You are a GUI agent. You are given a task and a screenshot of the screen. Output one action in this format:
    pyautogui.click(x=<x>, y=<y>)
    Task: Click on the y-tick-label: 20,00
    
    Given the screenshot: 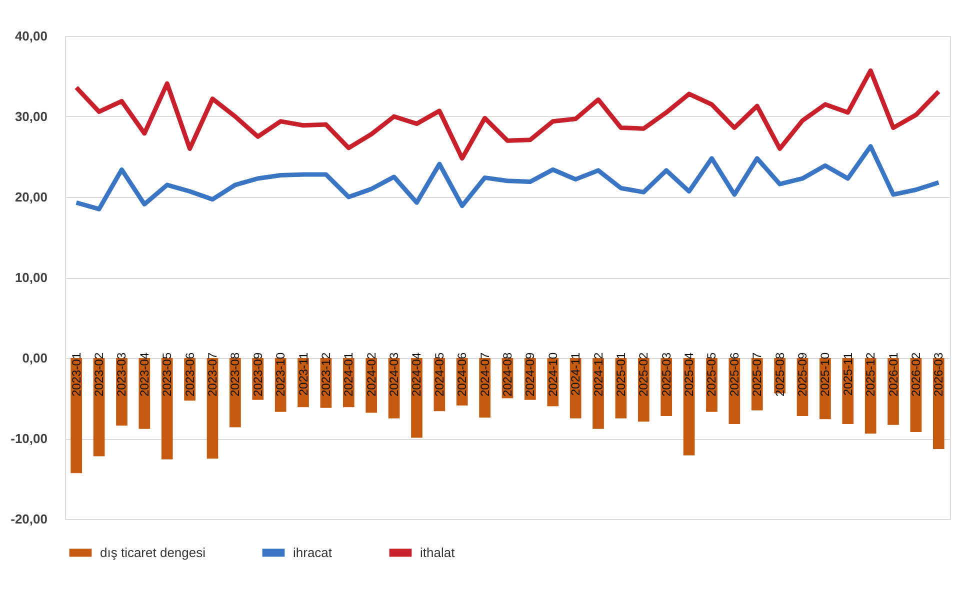 What is the action you would take?
    pyautogui.click(x=31, y=197)
    